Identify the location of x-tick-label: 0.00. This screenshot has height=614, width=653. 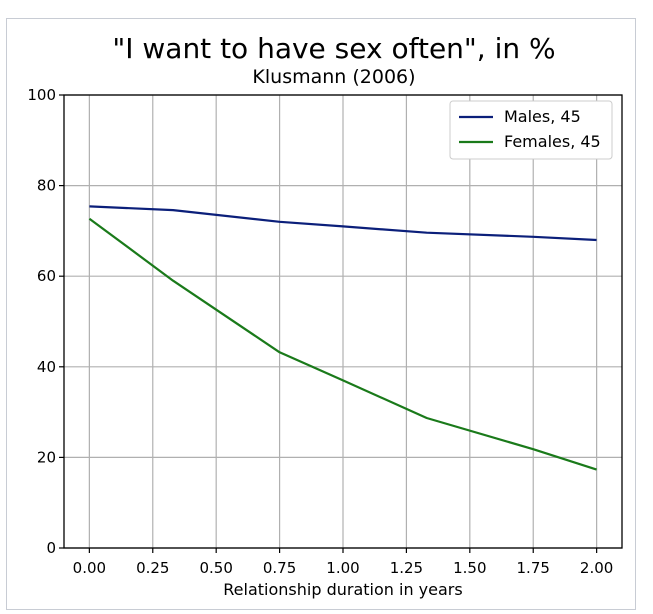
(89, 568).